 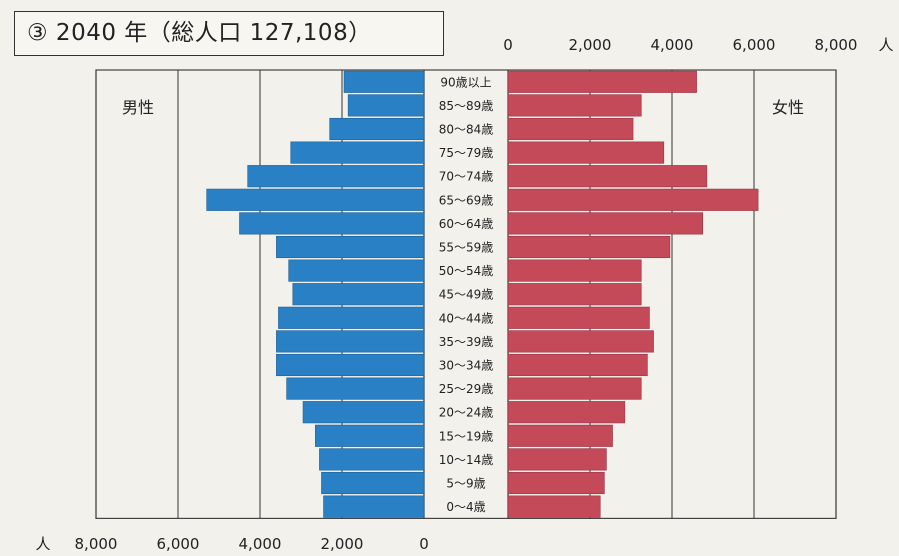 I want to click on chart-title: ③ 2040 年（総人口 127,108）, so click(x=229, y=33).